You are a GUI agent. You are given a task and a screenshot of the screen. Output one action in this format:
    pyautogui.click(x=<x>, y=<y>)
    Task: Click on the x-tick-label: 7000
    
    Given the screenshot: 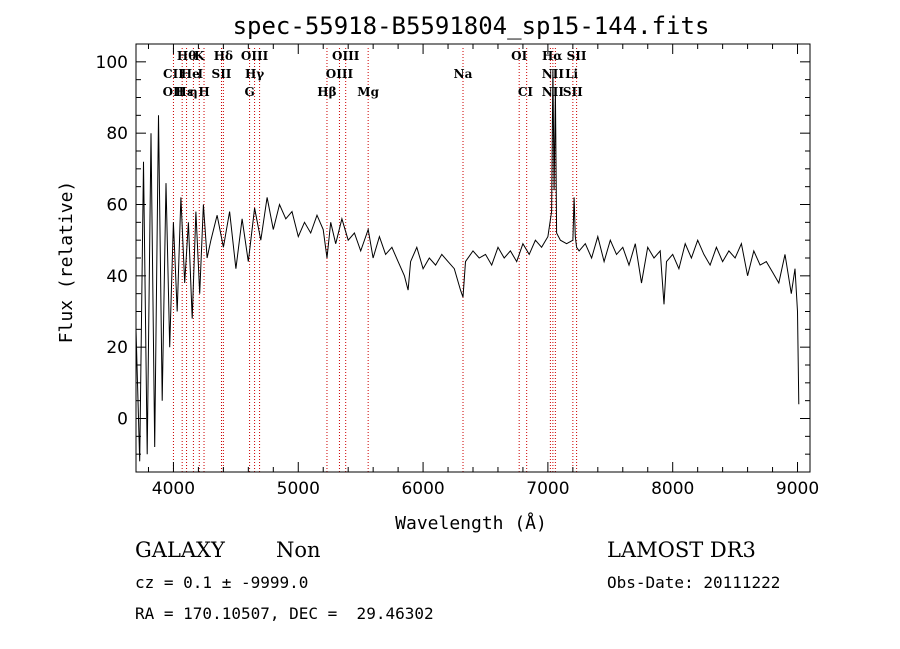 What is the action you would take?
    pyautogui.click(x=547, y=489)
    